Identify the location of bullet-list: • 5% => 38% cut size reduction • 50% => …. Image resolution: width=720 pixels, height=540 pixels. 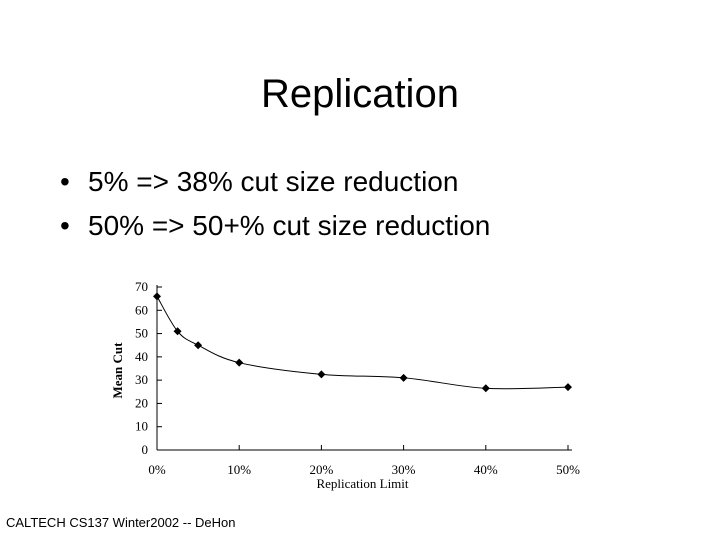
(275, 204).